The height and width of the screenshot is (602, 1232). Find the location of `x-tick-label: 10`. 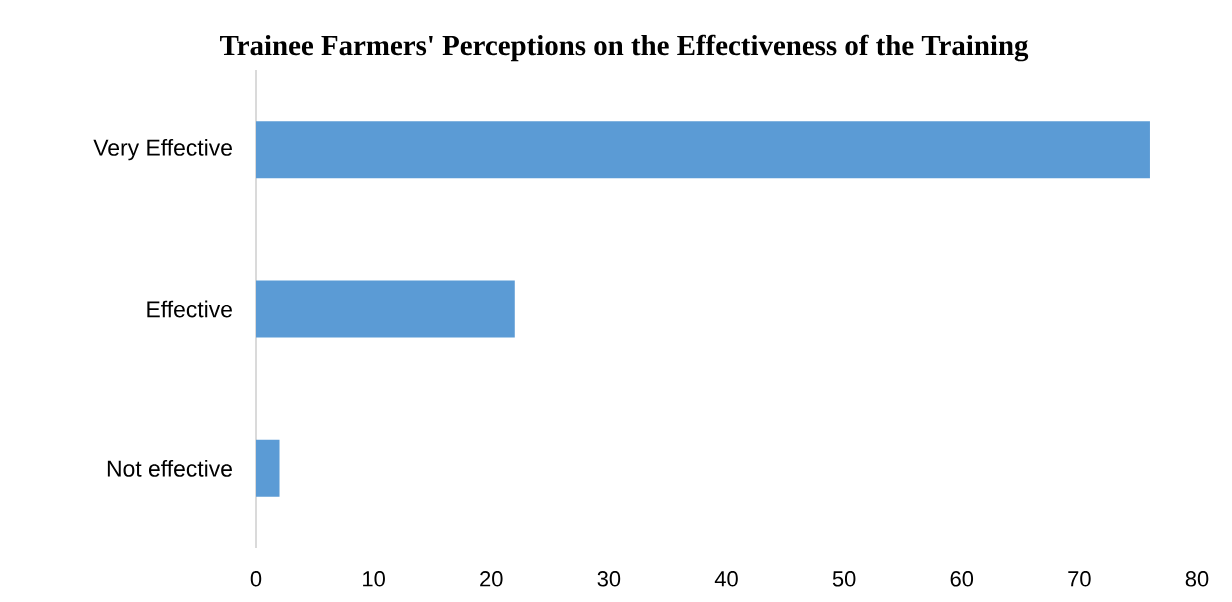

x-tick-label: 10 is located at coordinates (374, 579).